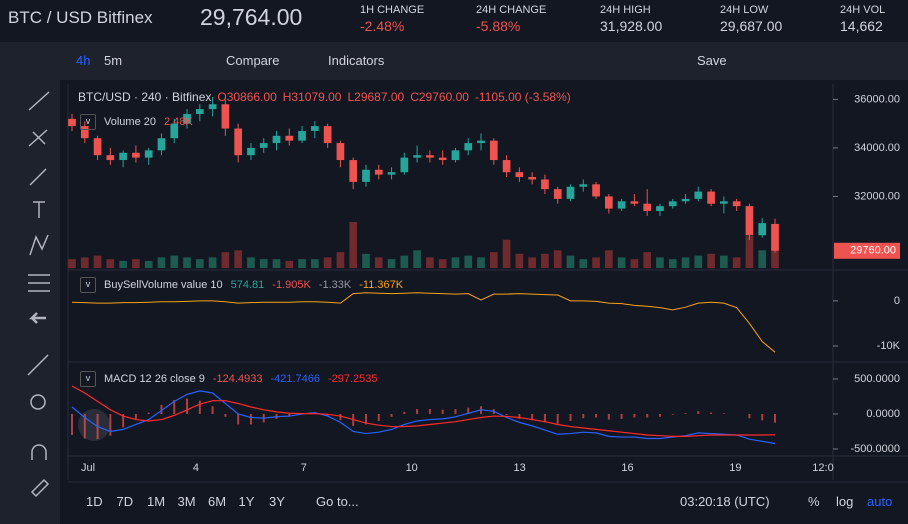 Image resolution: width=908 pixels, height=524 pixels. I want to click on interval: 4h, so click(83, 60).